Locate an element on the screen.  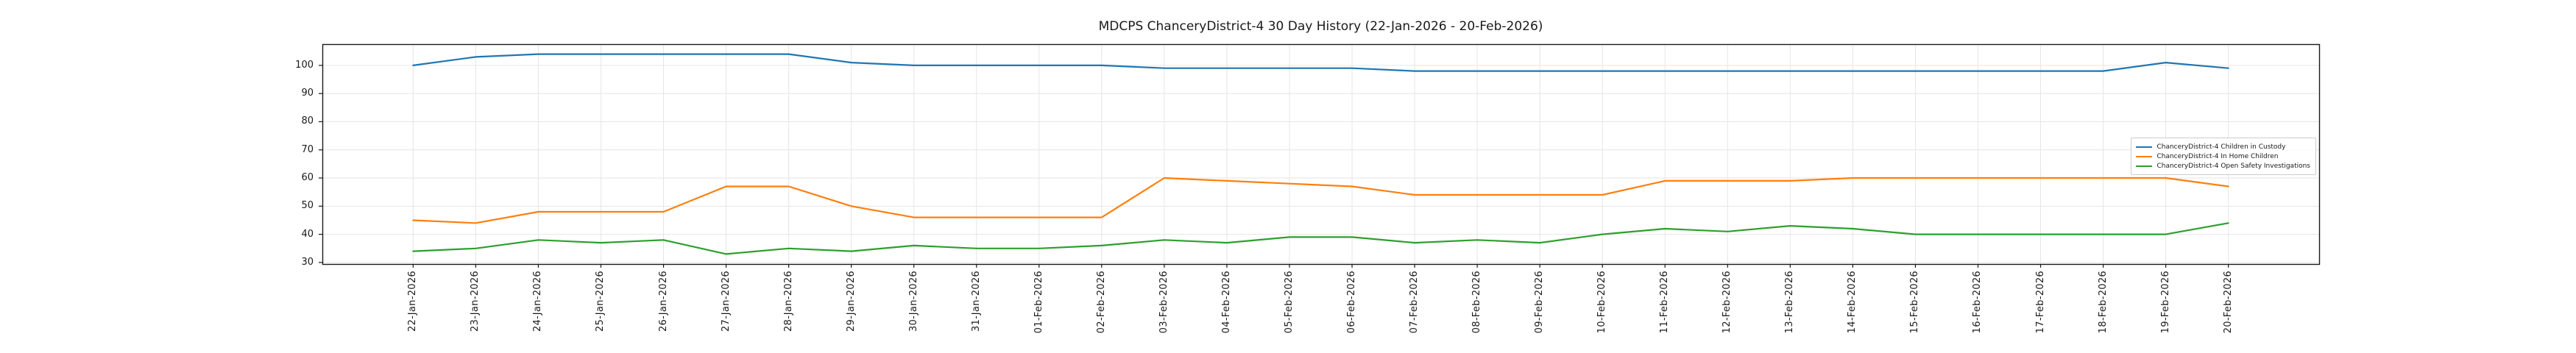
y-tick-label: 90 is located at coordinates (307, 94).